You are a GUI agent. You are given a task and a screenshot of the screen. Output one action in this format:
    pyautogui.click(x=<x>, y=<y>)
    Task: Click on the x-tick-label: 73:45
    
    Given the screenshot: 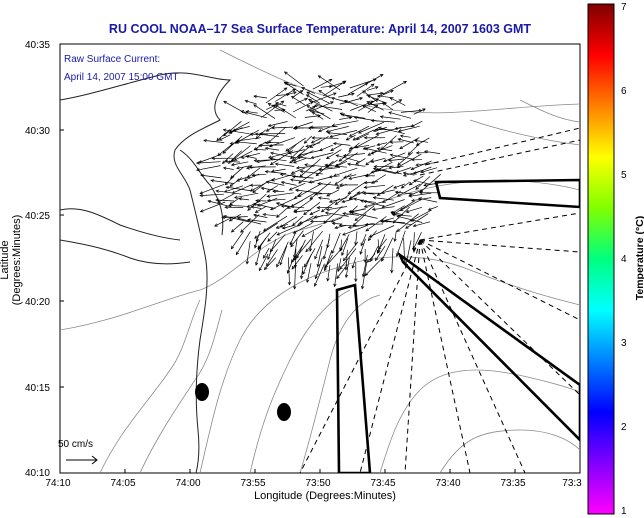 What is the action you would take?
    pyautogui.click(x=382, y=483)
    